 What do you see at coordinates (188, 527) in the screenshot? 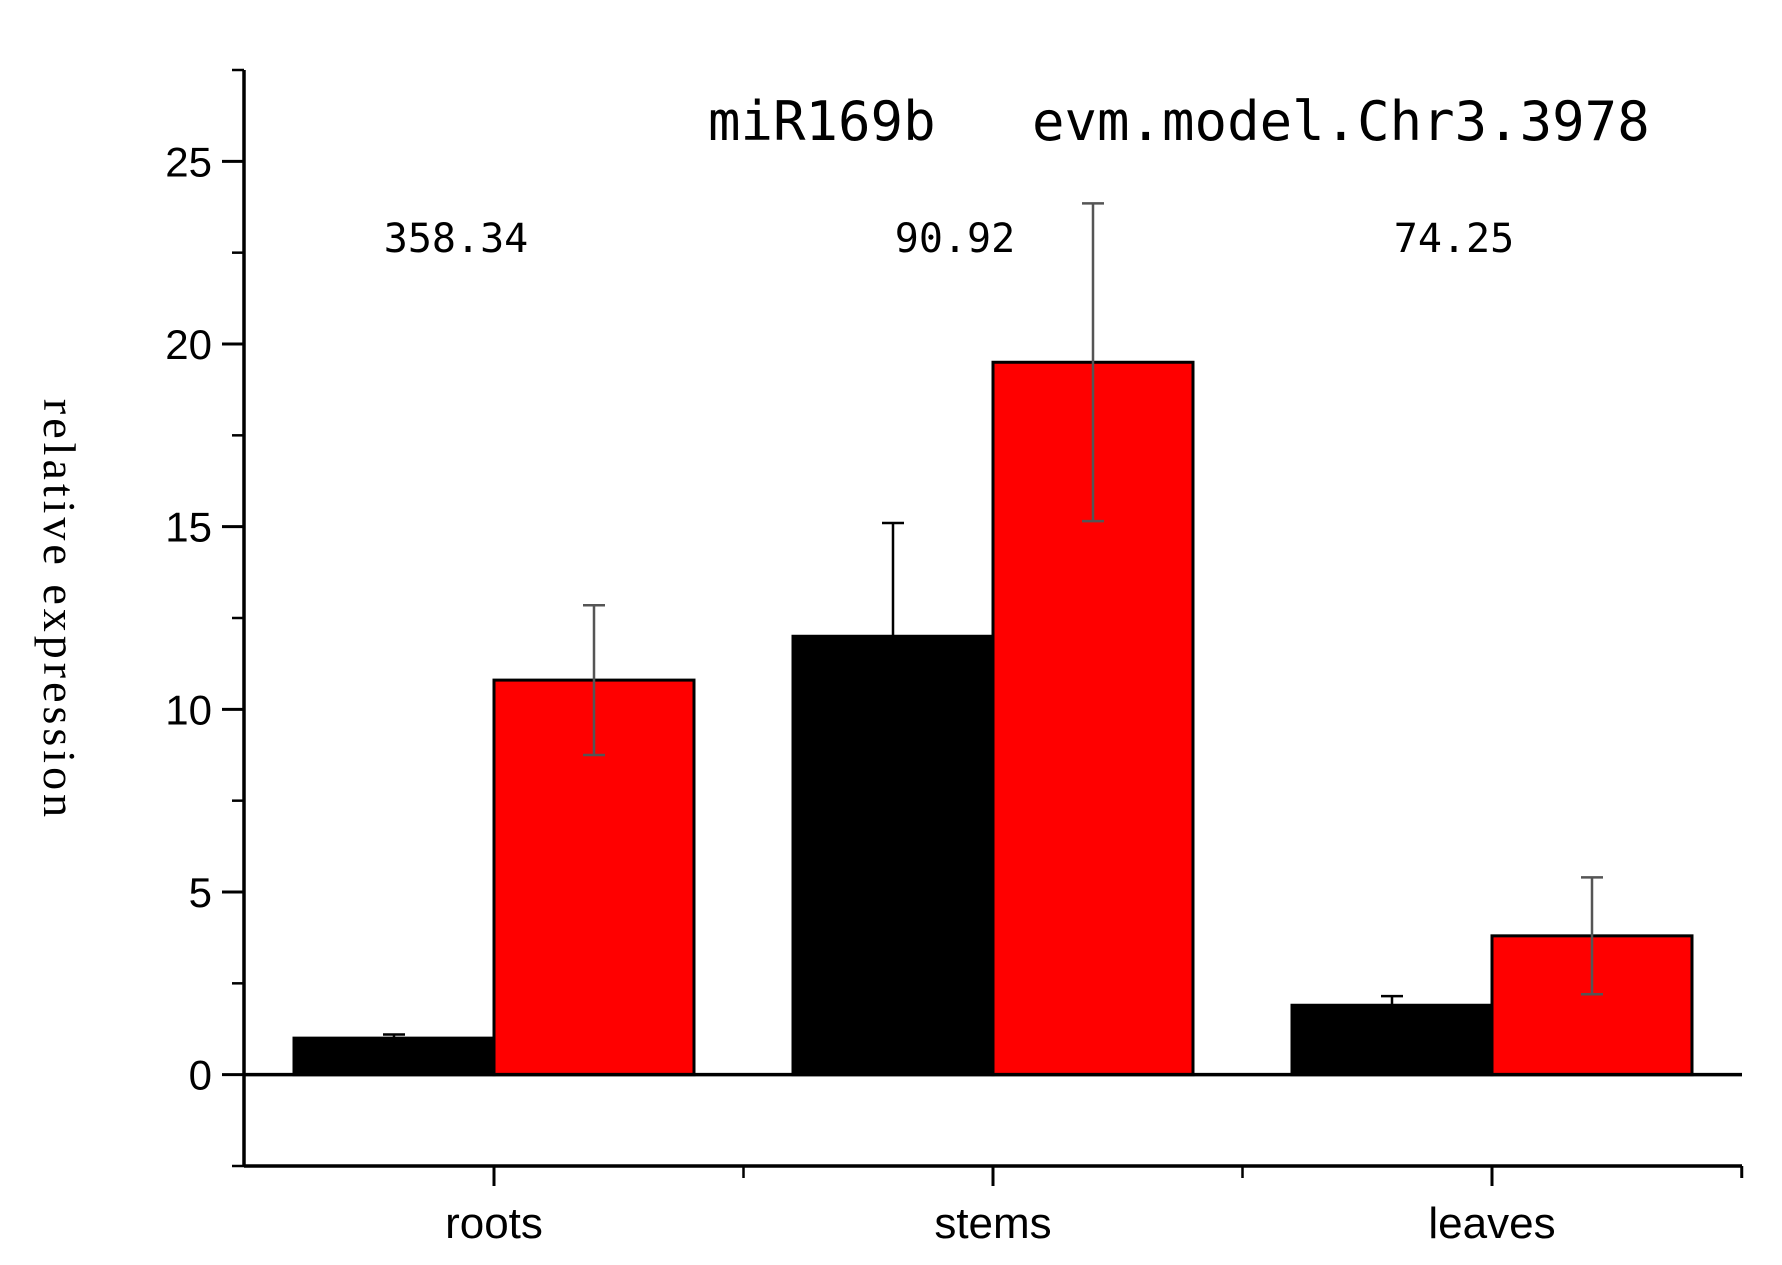
I see `y-tick-label-15: 15` at bounding box center [188, 527].